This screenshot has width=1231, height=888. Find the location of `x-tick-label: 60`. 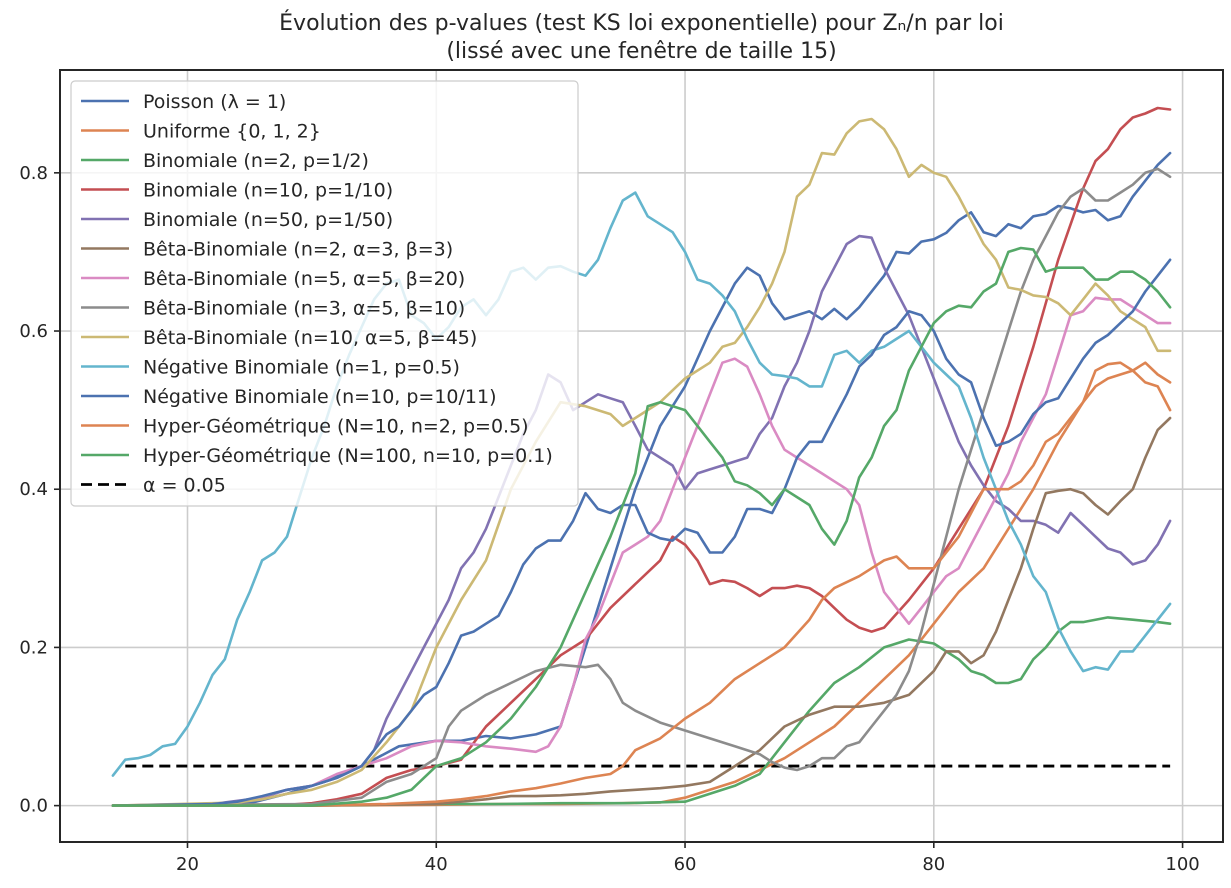

x-tick-label: 60 is located at coordinates (685, 864).